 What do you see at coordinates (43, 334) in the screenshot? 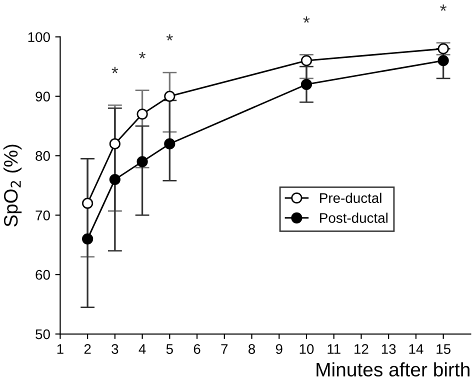
I see `y-tick-label: 50` at bounding box center [43, 334].